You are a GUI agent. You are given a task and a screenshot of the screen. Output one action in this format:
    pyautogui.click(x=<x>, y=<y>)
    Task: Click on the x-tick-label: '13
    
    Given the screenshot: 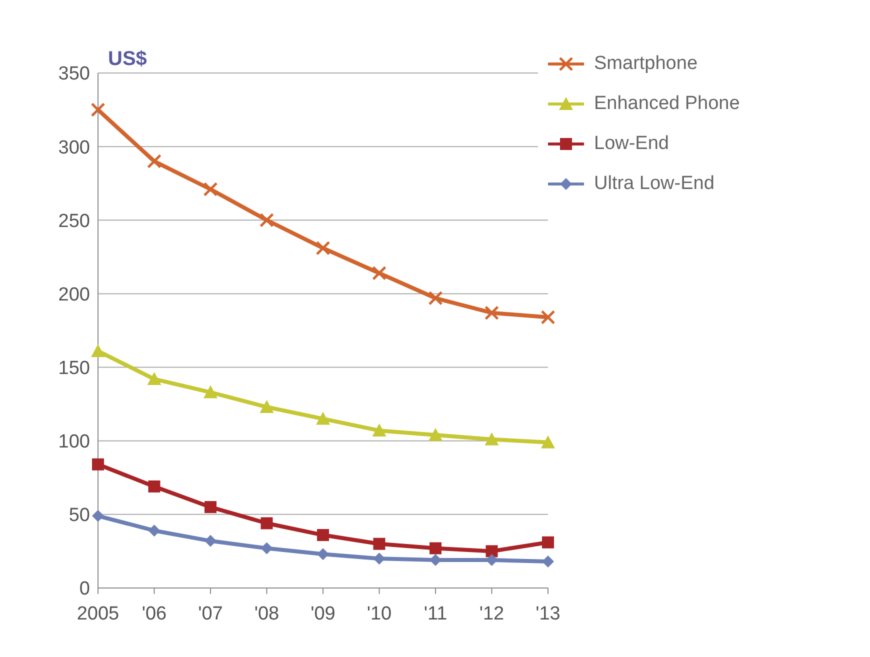 What is the action you would take?
    pyautogui.click(x=548, y=613)
    